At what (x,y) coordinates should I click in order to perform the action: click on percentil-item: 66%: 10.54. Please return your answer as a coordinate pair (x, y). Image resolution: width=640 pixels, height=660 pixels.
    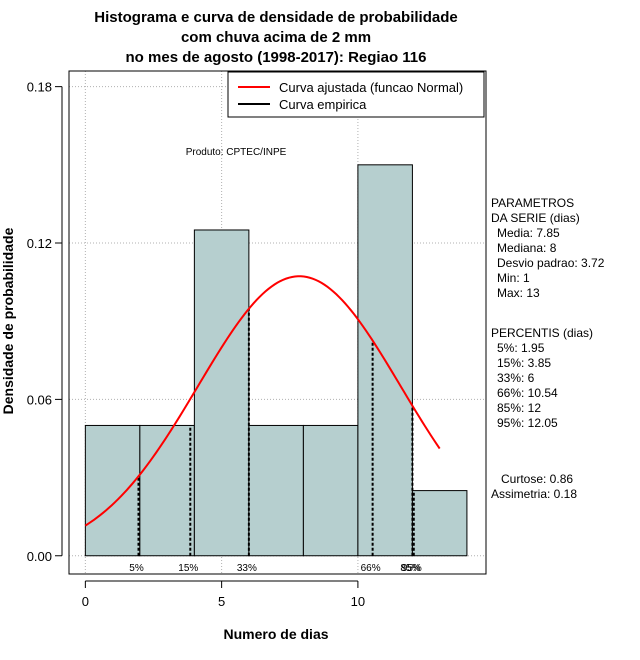
    Looking at the image, I should click on (527, 393).